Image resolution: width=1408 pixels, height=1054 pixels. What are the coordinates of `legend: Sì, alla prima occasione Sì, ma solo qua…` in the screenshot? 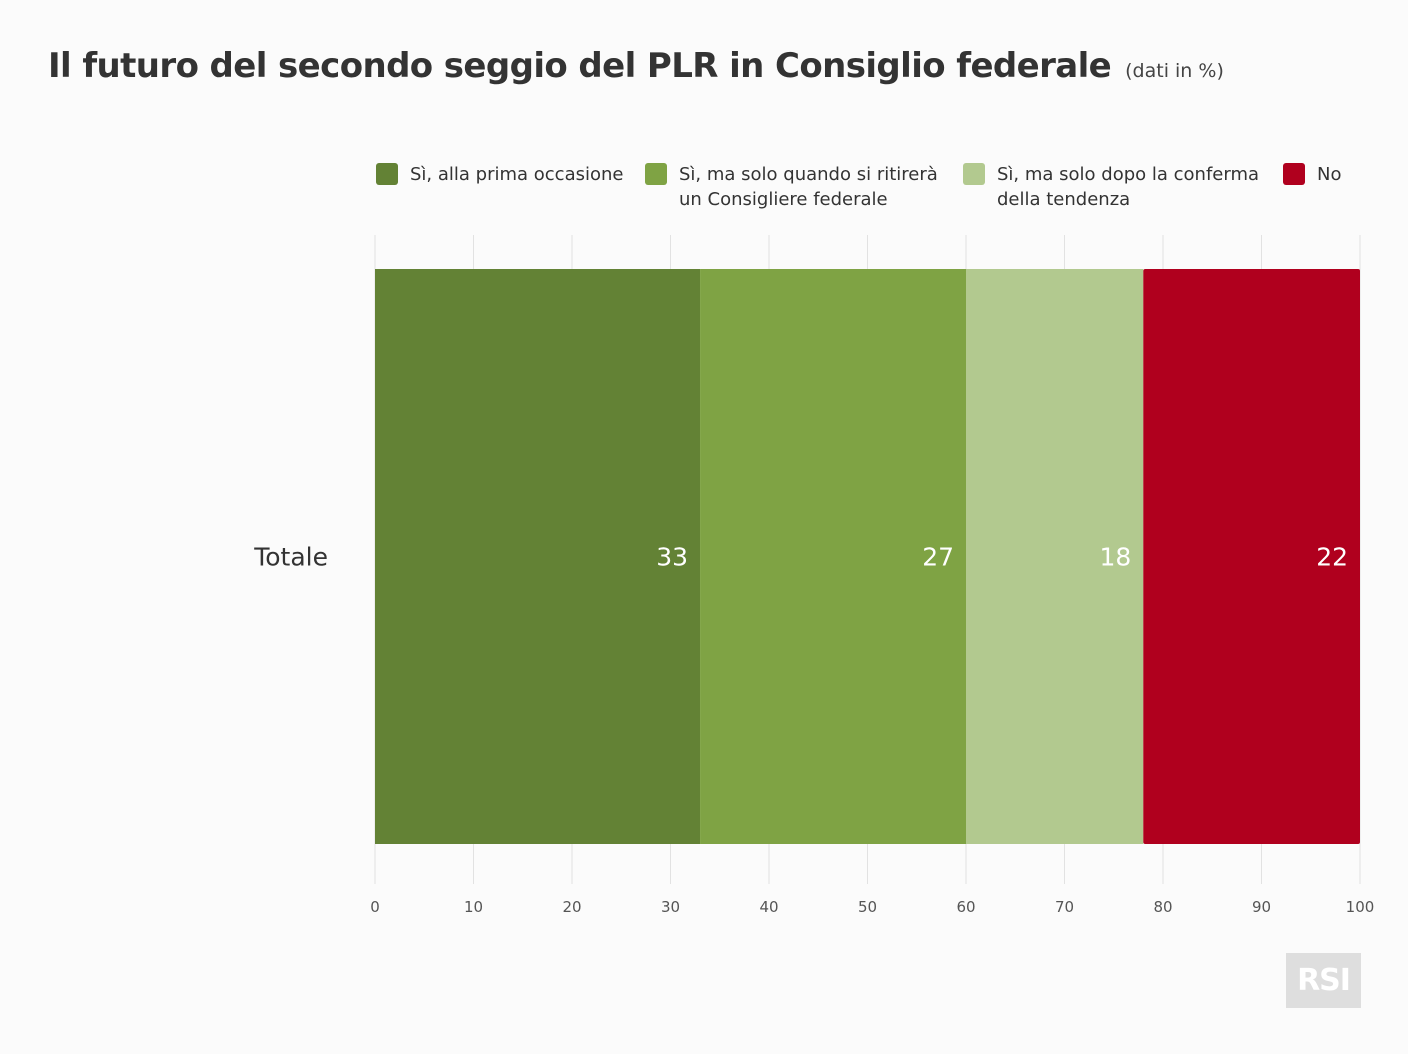 It's located at (704, 192).